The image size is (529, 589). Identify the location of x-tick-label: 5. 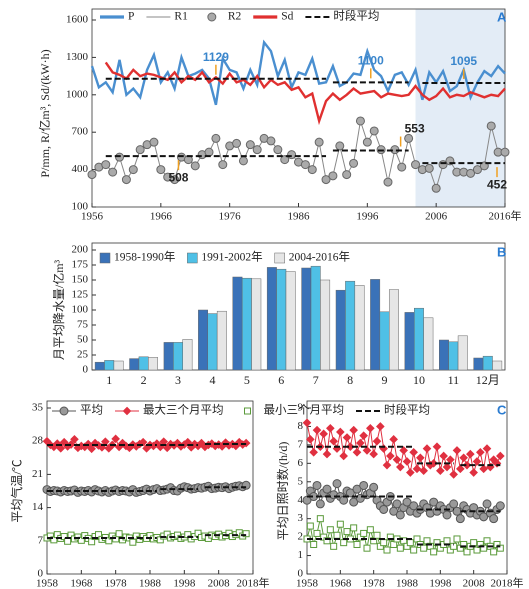
(247, 380).